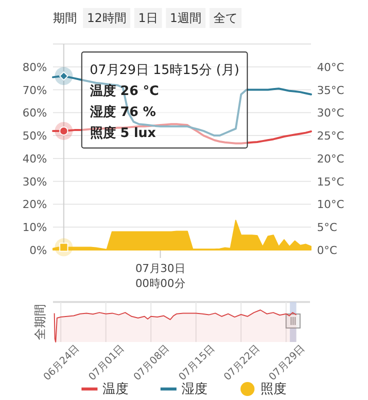 The height and width of the screenshot is (400, 368). I want to click on y2-tick-label: 20°C, so click(330, 159).